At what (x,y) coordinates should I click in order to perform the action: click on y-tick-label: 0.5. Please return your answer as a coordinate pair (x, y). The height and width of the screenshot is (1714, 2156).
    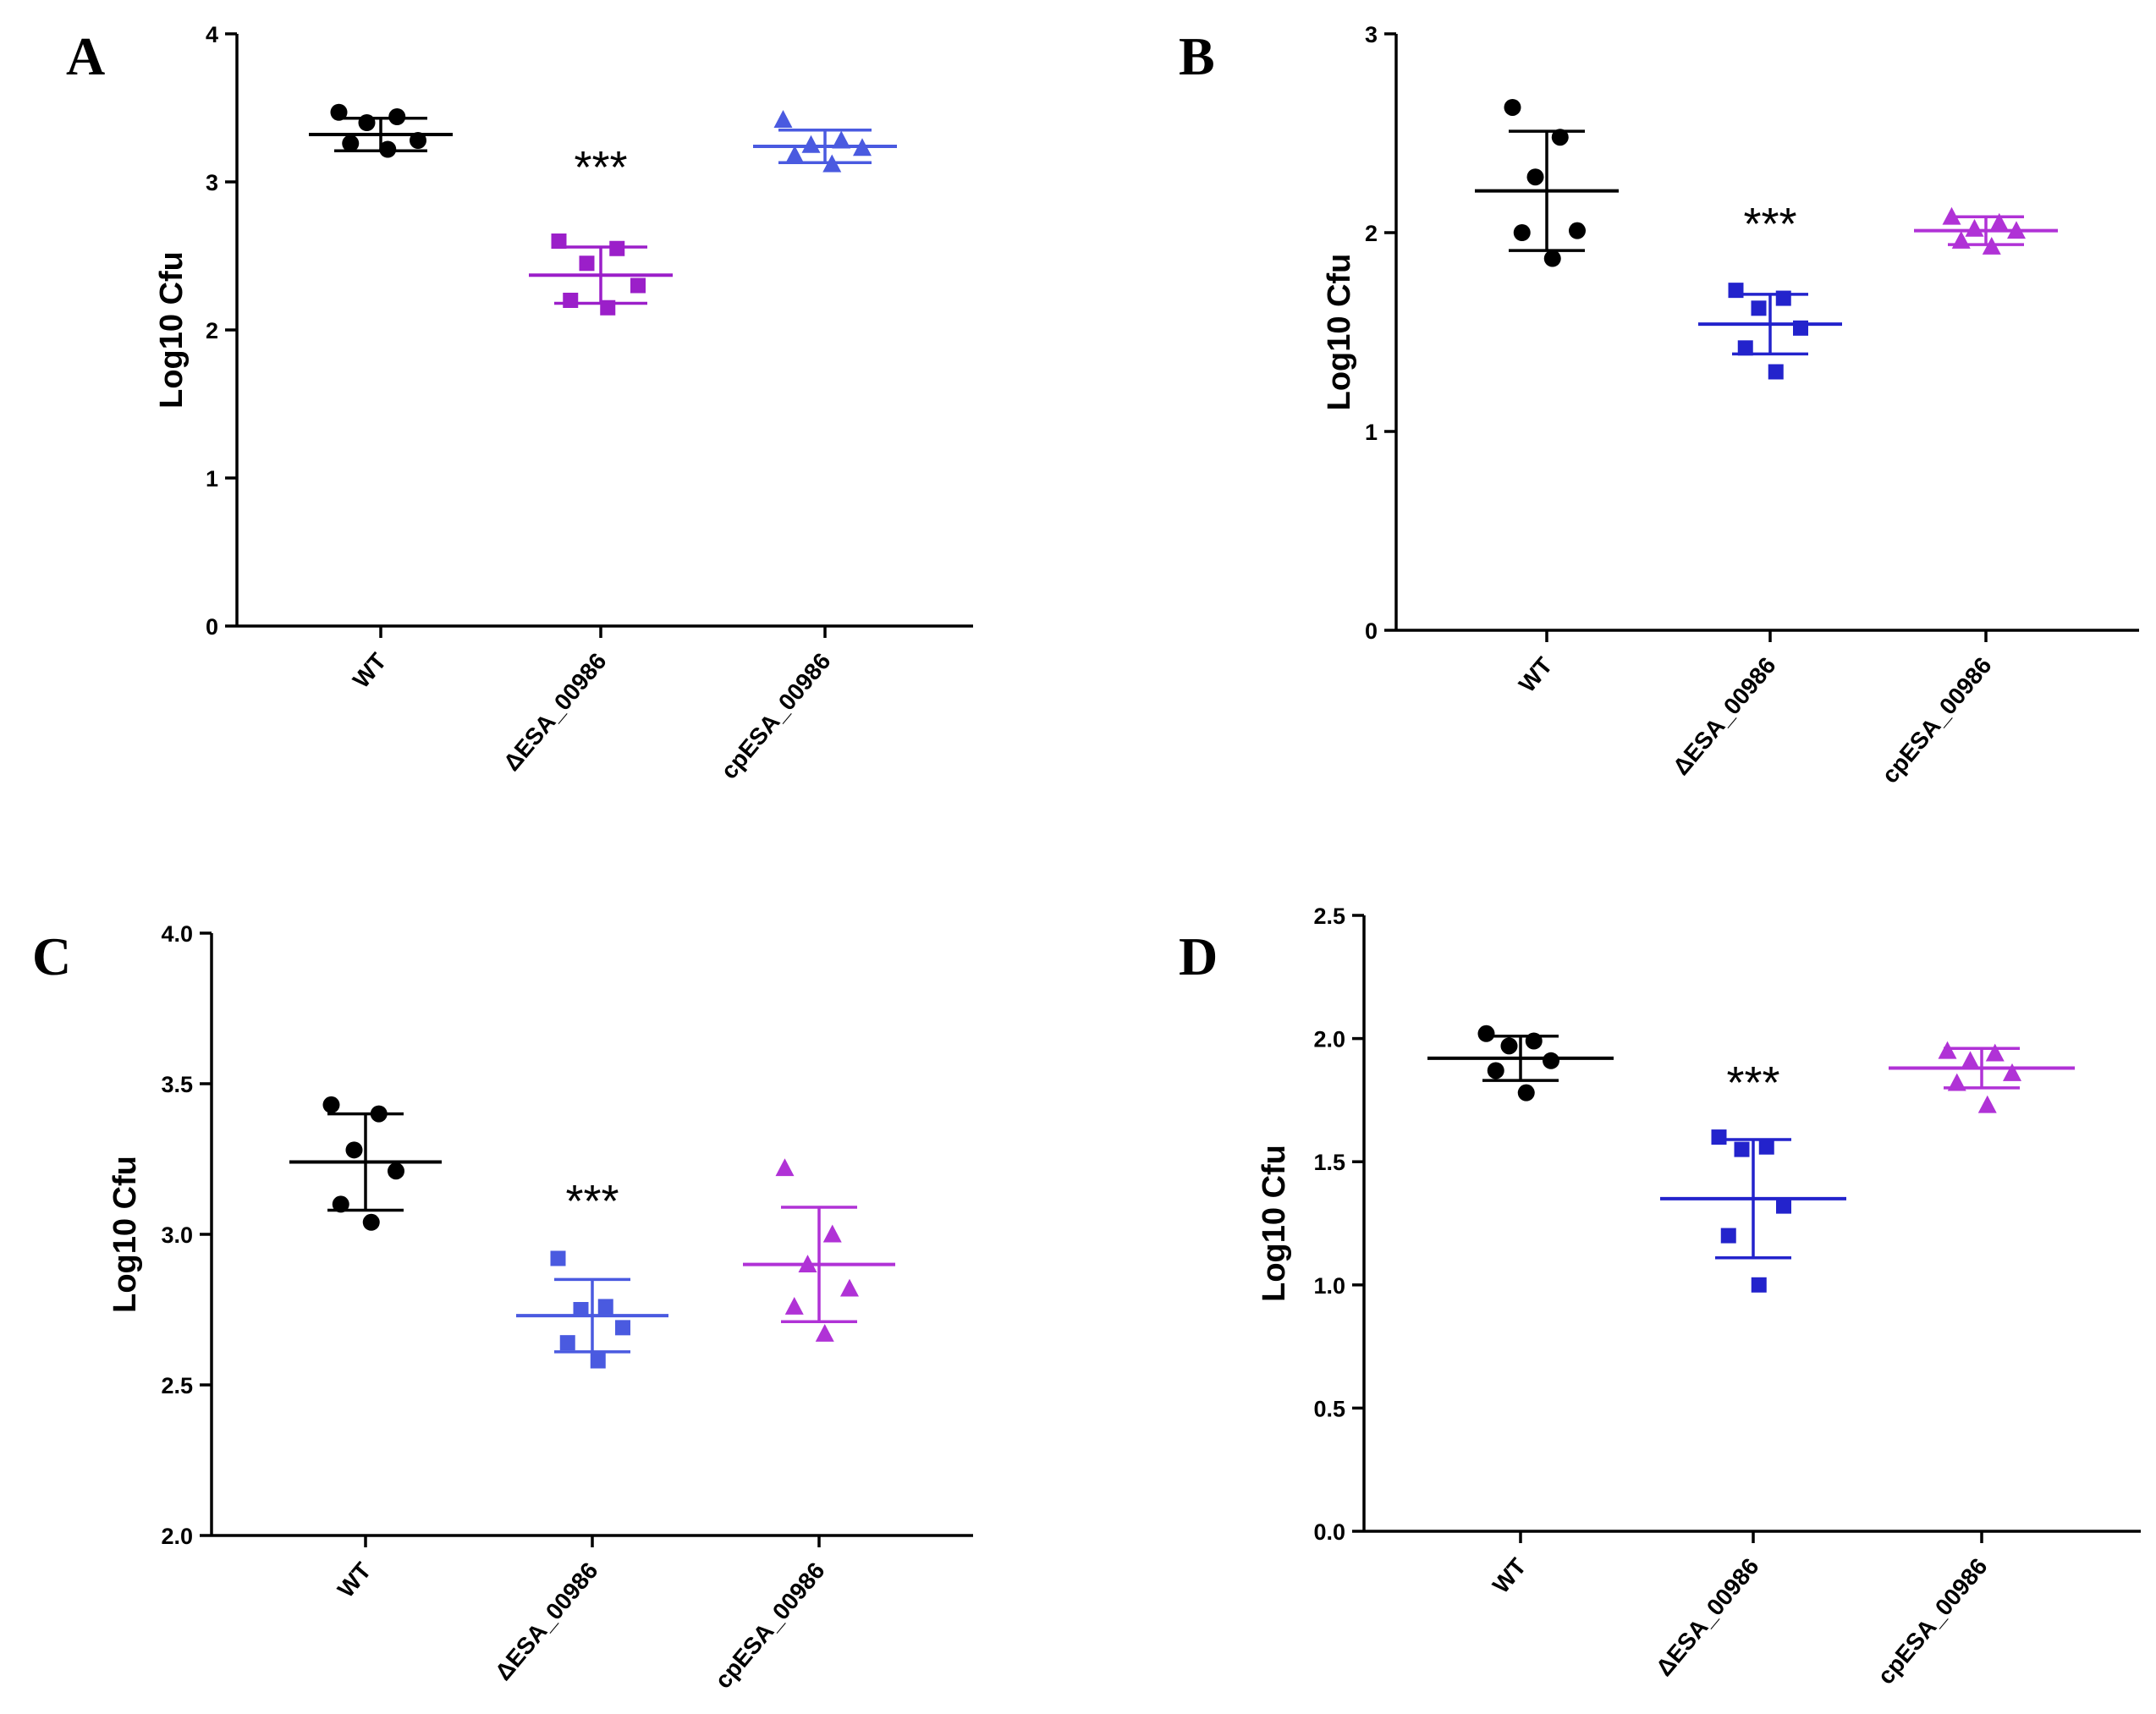
    Looking at the image, I should click on (1329, 1408).